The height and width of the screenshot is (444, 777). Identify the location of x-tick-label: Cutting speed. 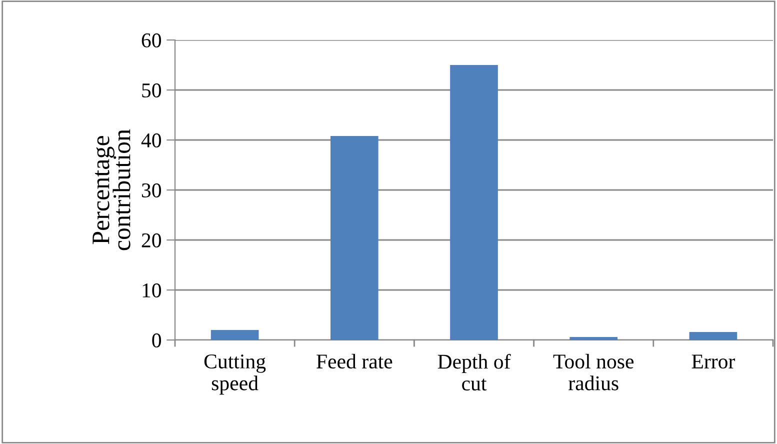
(235, 374).